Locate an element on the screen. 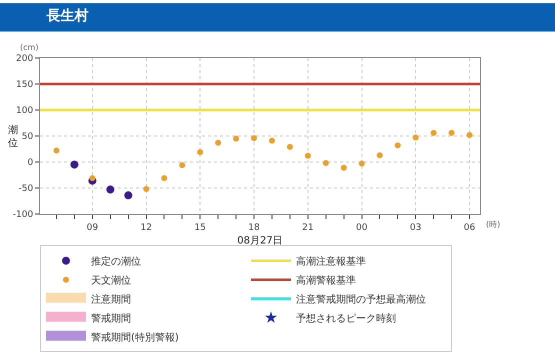 The width and height of the screenshot is (555, 364). legend-label: 予想されるピーク時刻 is located at coordinates (346, 318).